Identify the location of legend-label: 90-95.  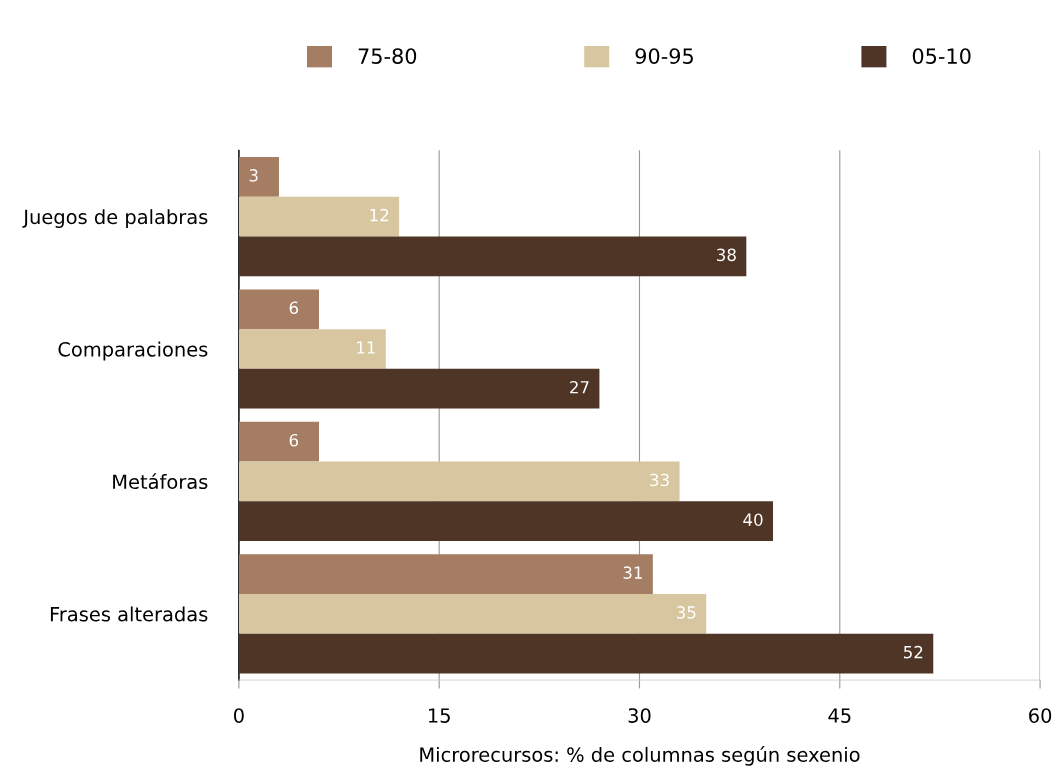
(664, 56).